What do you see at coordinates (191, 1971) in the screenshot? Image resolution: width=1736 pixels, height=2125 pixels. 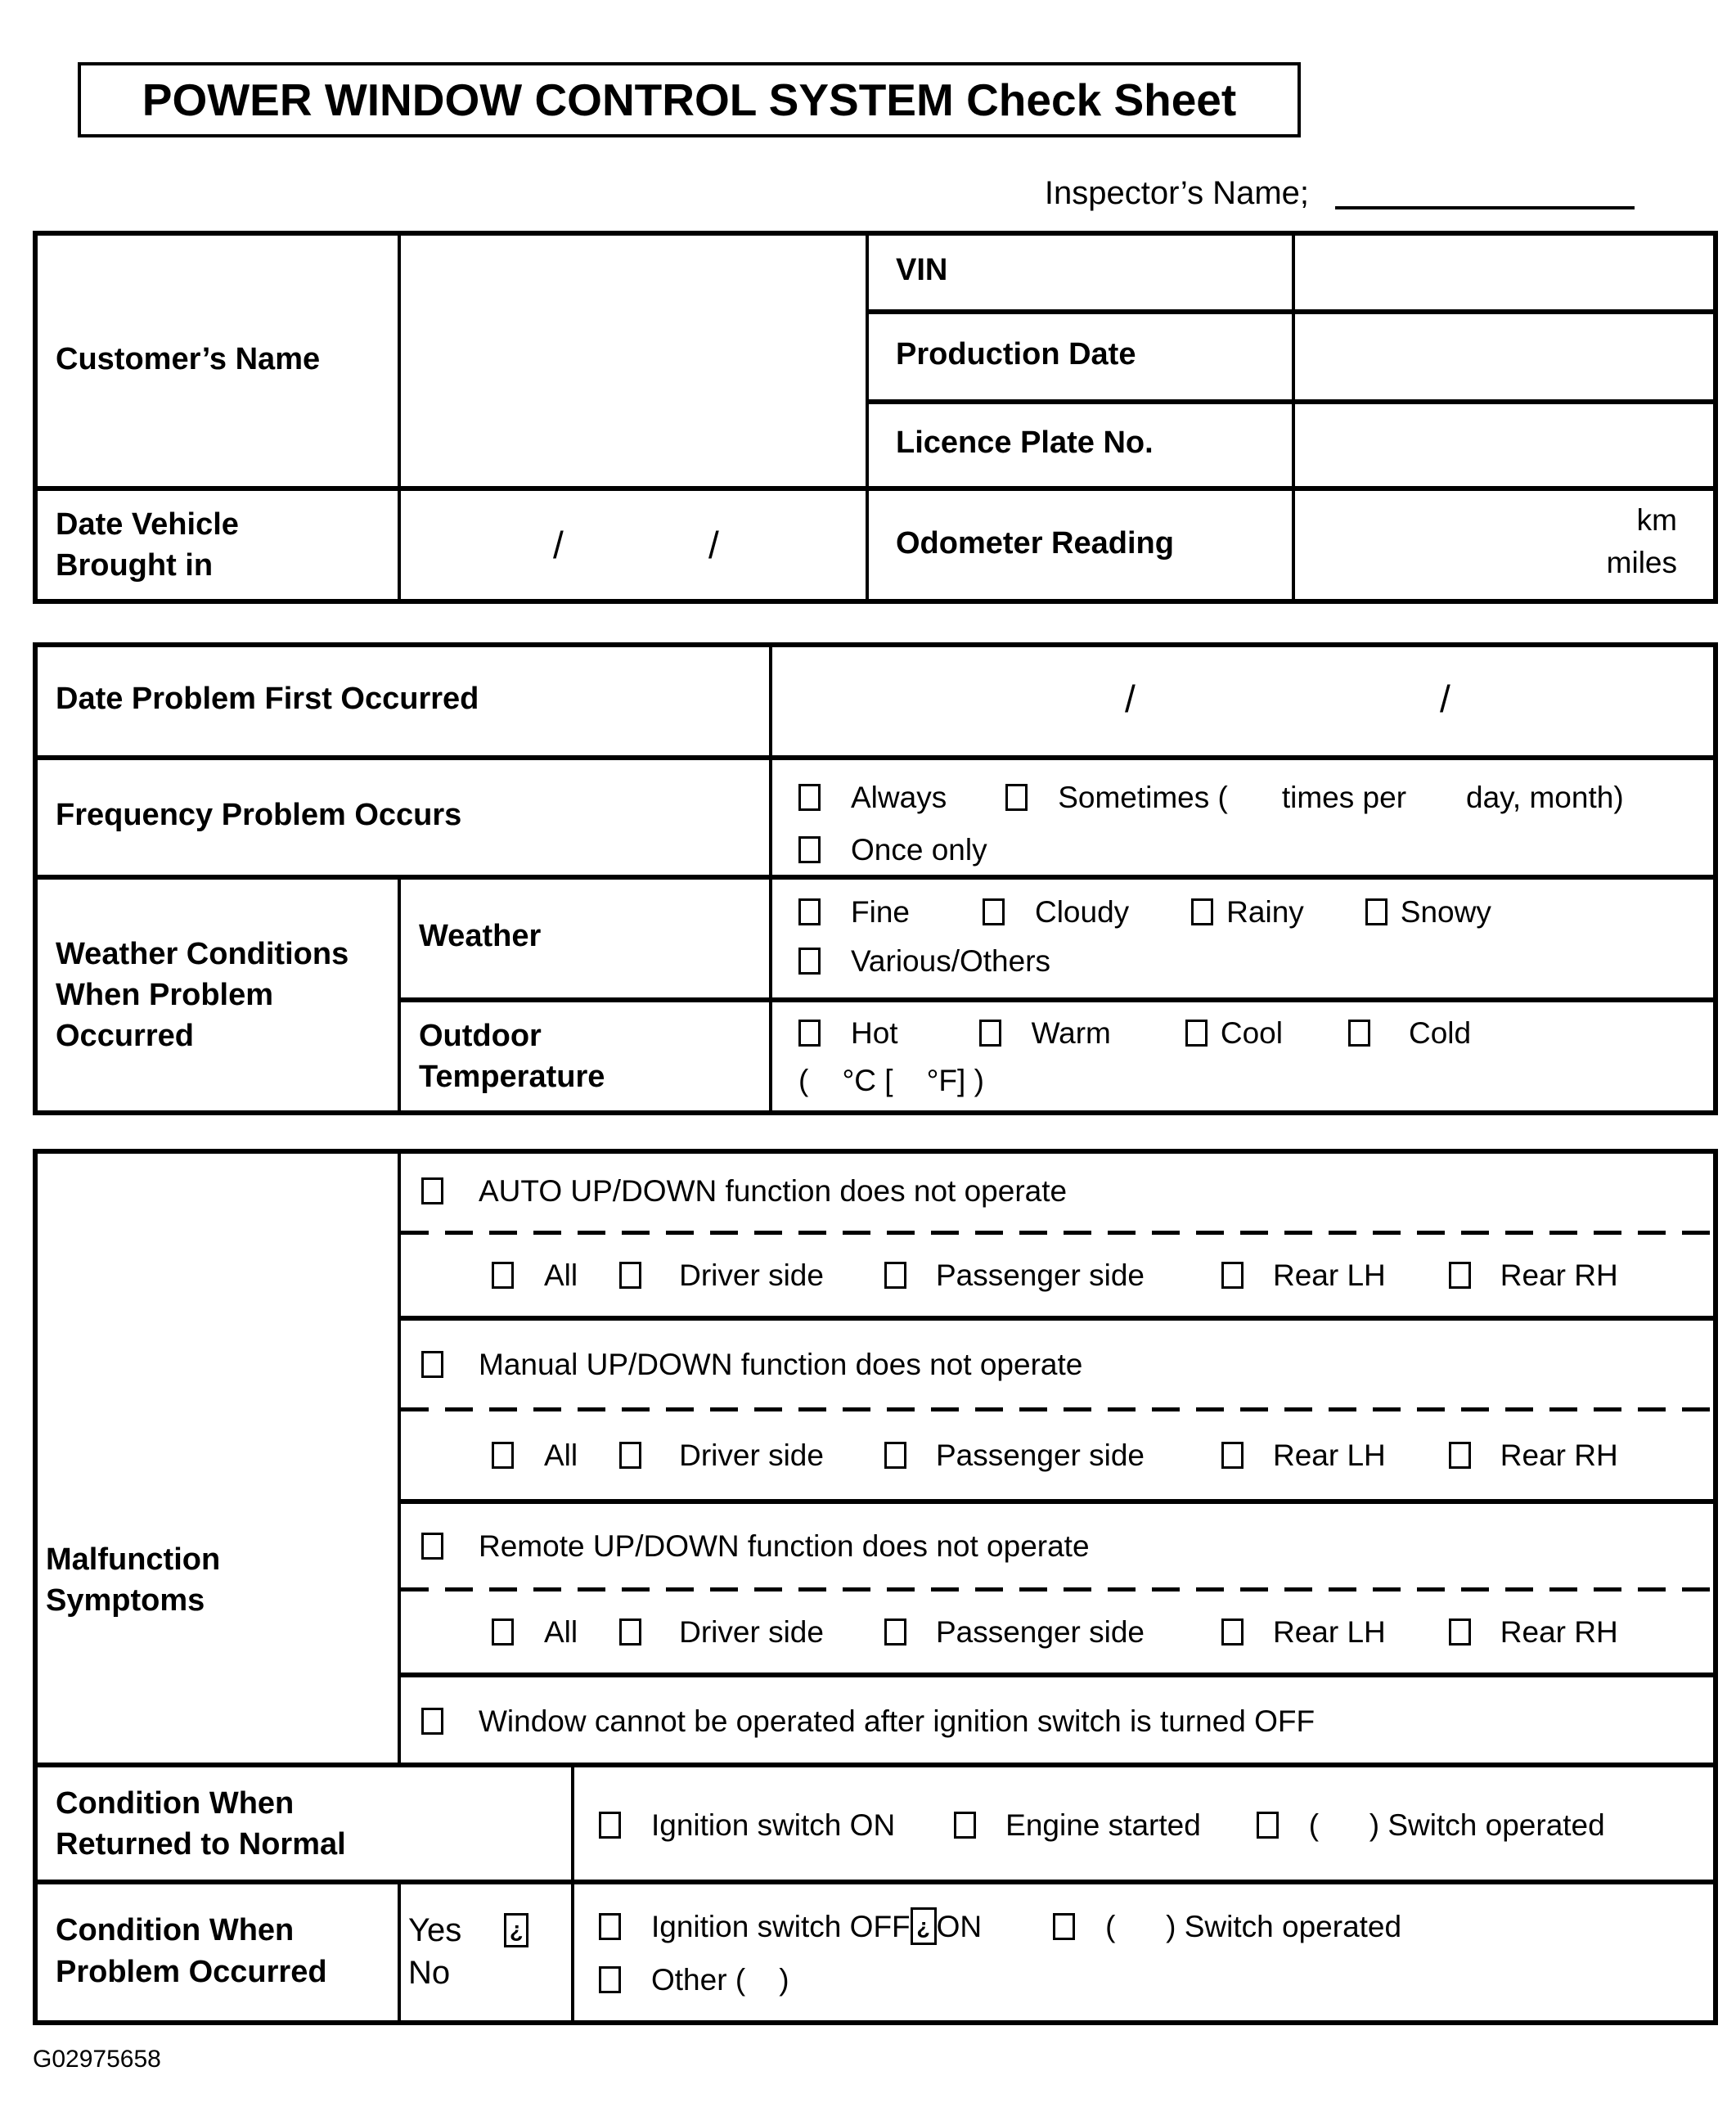 I see `condition-problem-line2: Problem Occurred` at bounding box center [191, 1971].